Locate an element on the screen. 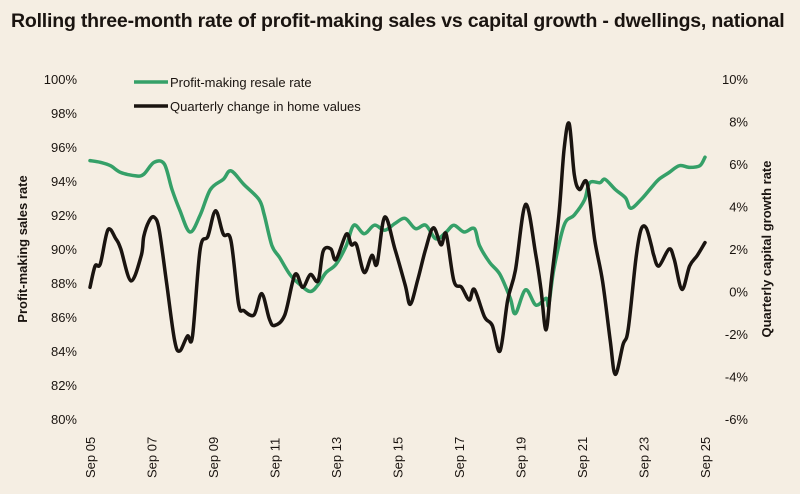 The image size is (800, 494). x-tick: Sep 15 is located at coordinates (398, 457).